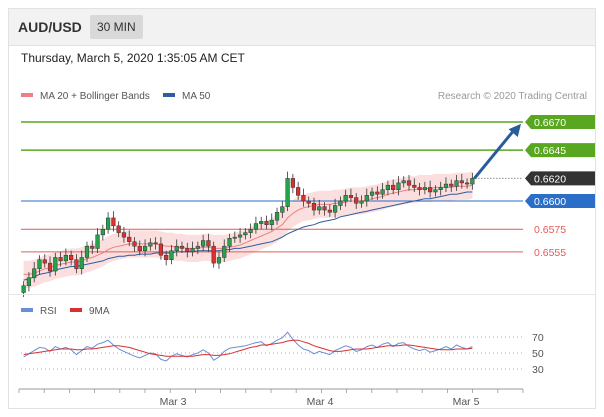 This screenshot has width=604, height=417. I want to click on price-label-pivot: 0.6600, so click(560, 201).